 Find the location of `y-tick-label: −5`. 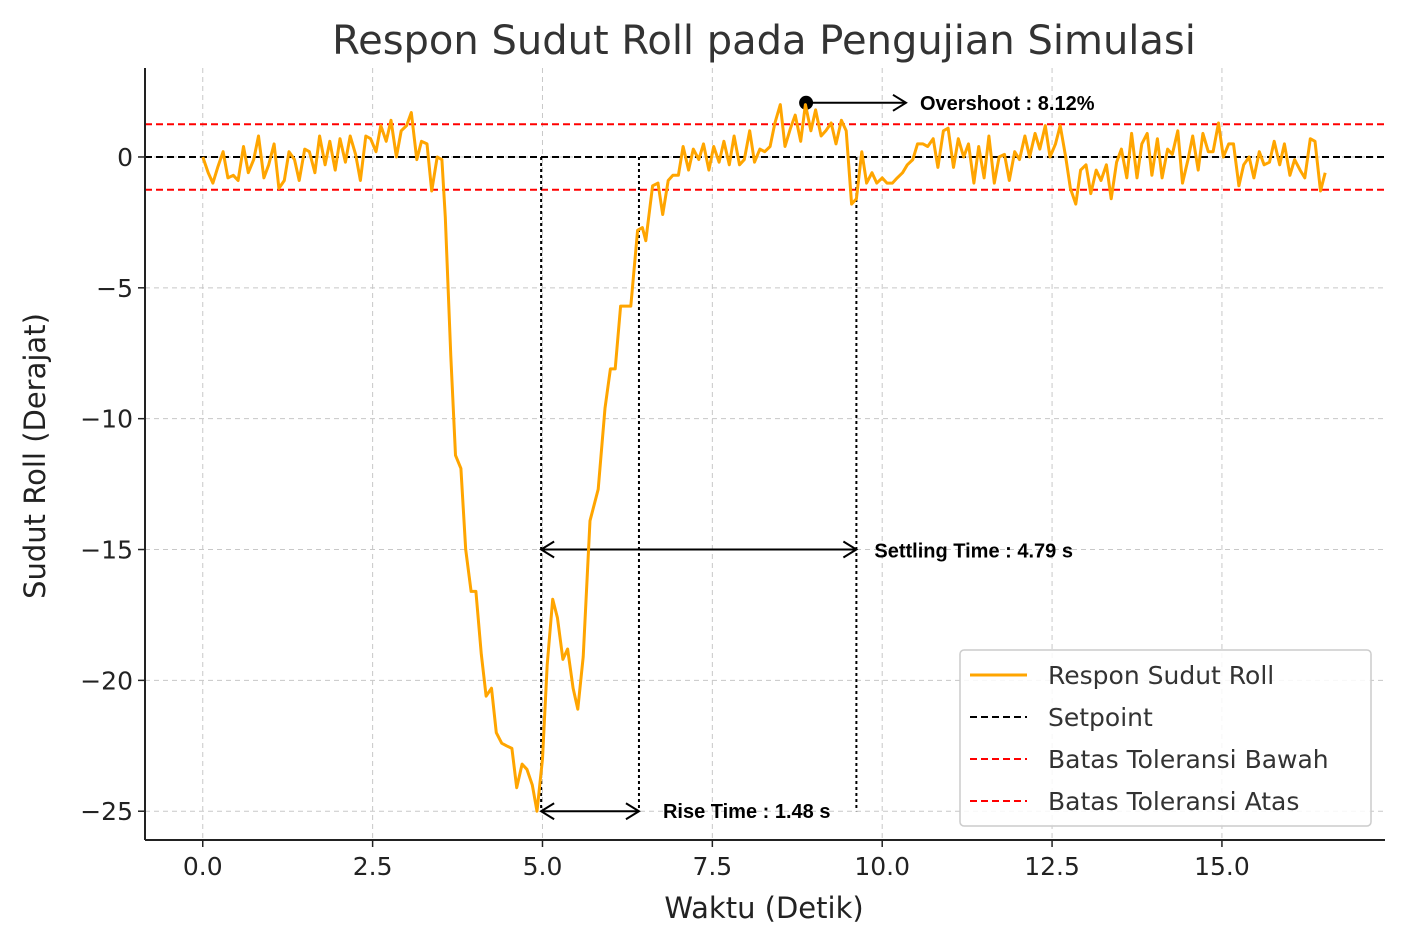

y-tick-label: −5 is located at coordinates (114, 288).